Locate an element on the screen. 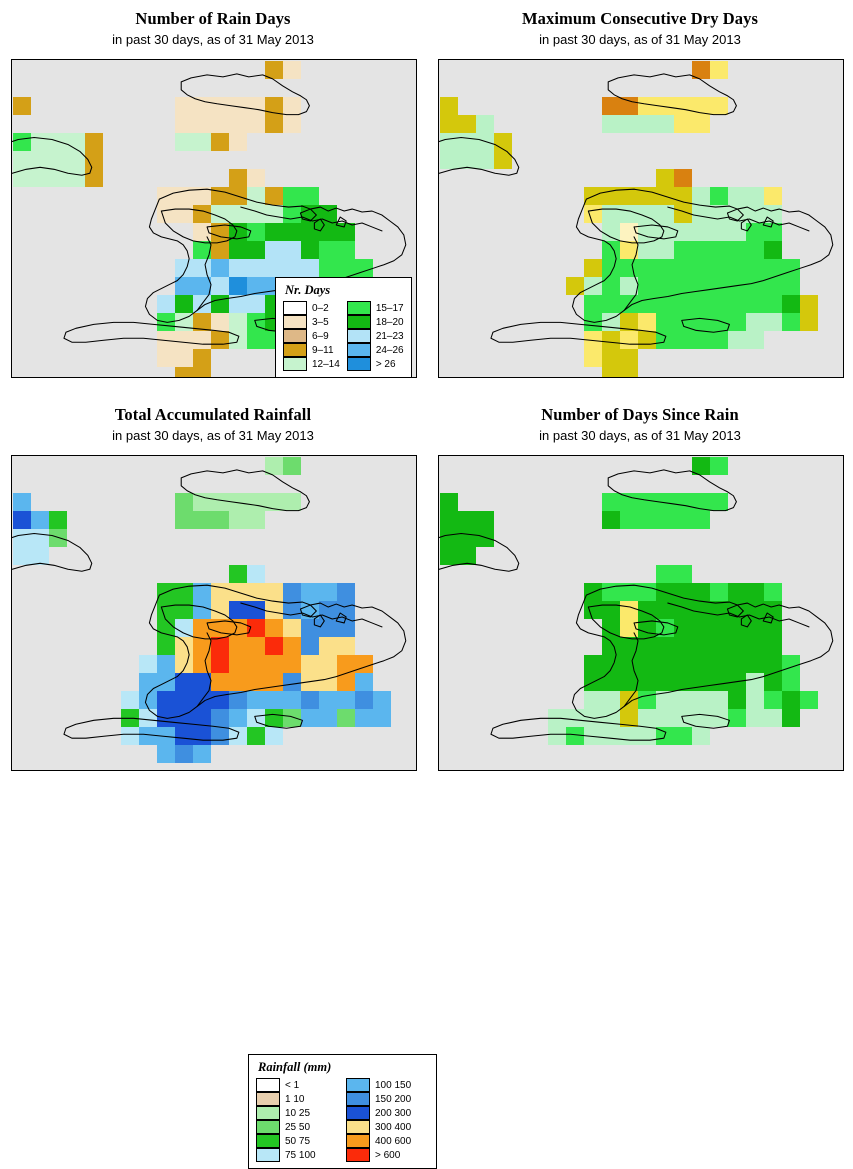 Image resolution: width=853 pixels, height=1169 pixels. legend-column-2: 100 150 150 200 200 300 300 400 400 600 > 600 is located at coordinates (387, 1120).